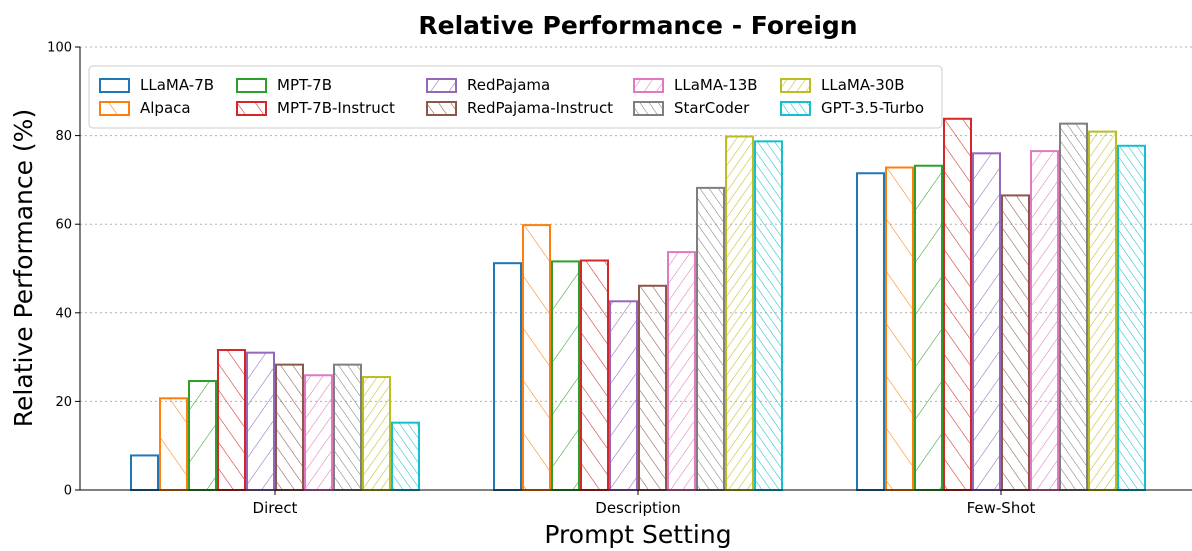  I want to click on bar-redpajama-instruct-direct, so click(289, 427).